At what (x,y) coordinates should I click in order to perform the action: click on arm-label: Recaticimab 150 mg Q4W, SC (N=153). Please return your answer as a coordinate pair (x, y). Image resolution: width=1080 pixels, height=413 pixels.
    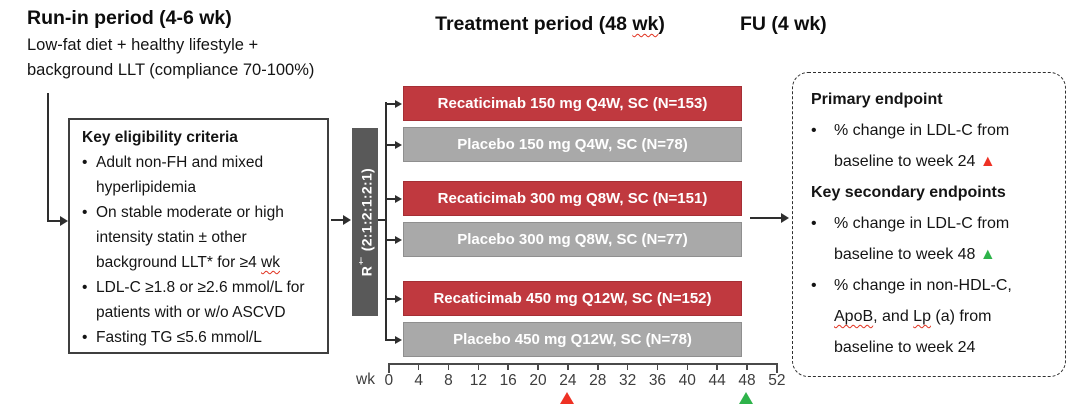
    Looking at the image, I should click on (572, 103).